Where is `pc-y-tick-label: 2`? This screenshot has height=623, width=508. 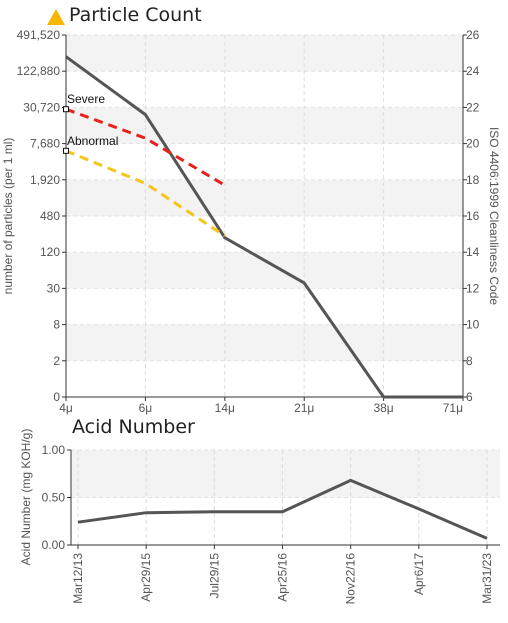
pc-y-tick-label: 2 is located at coordinates (56, 361).